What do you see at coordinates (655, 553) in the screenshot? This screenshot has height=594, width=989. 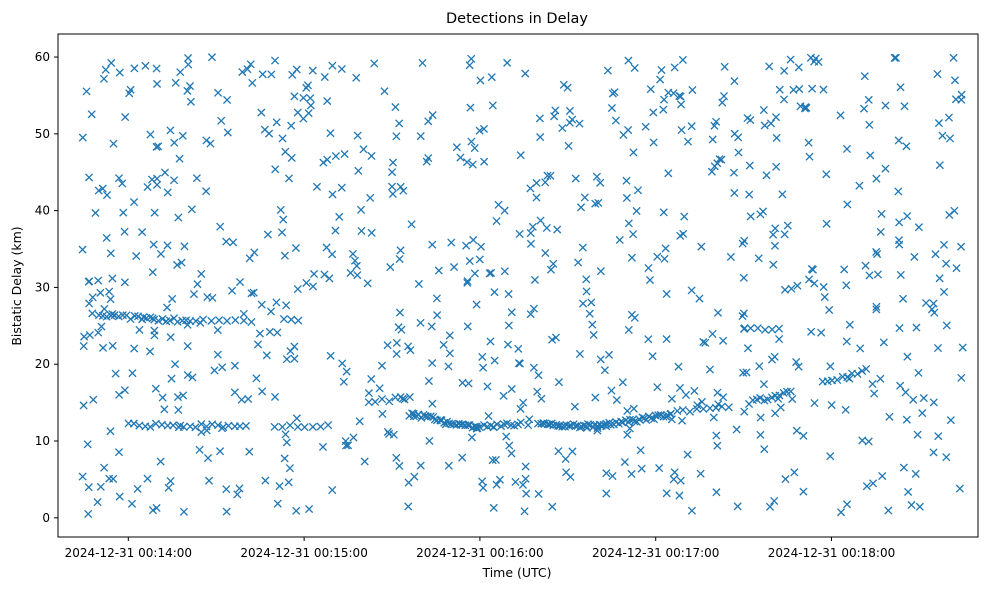 I see `x-tick-label: 2024-12-31 00:17:00` at bounding box center [655, 553].